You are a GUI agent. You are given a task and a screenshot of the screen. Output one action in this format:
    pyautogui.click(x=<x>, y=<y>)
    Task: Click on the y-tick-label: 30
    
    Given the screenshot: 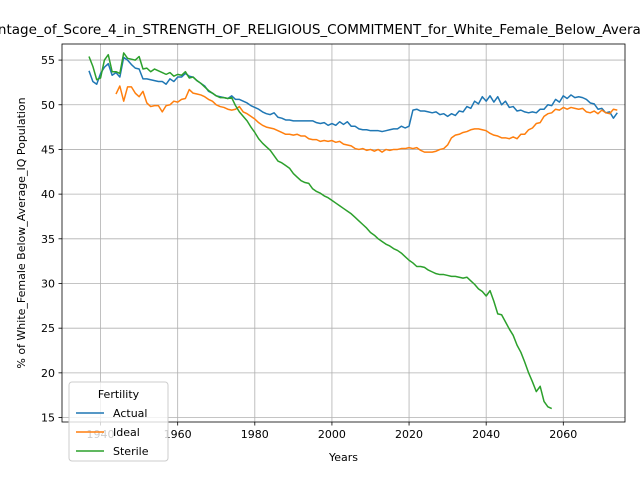 What is the action you would take?
    pyautogui.click(x=48, y=283)
    